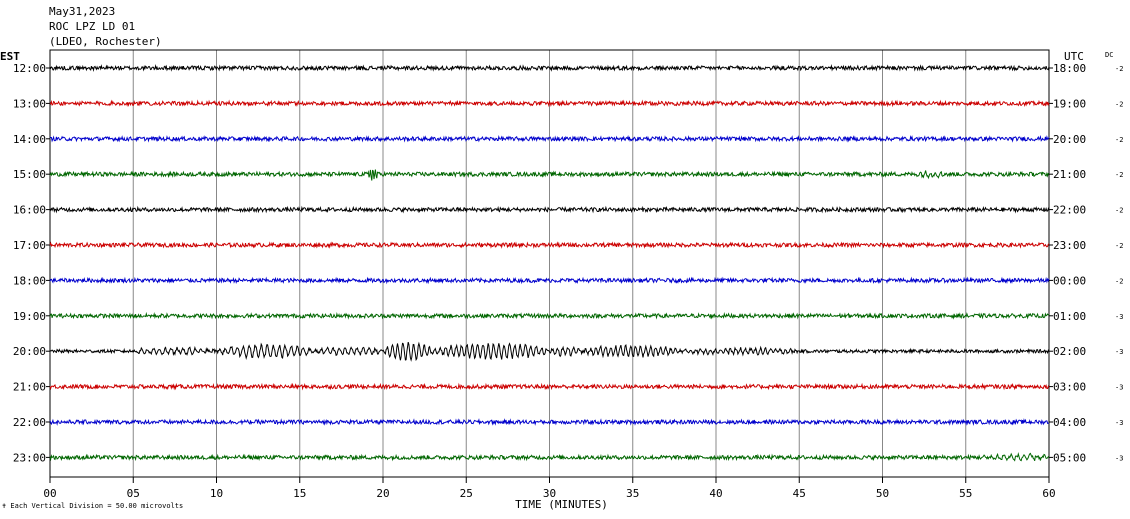  What do you see at coordinates (1069, 139) in the screenshot?
I see `utc-time-label: 20:00` at bounding box center [1069, 139].